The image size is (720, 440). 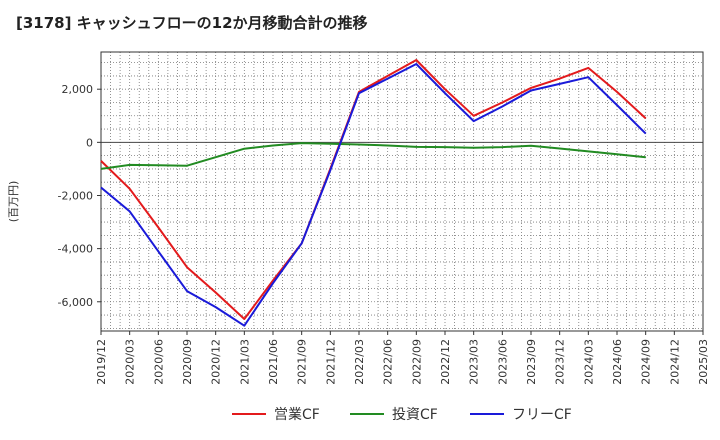 What do you see at coordinates (302, 362) in the screenshot?
I see `x-tick-label: 2021/09` at bounding box center [302, 362].